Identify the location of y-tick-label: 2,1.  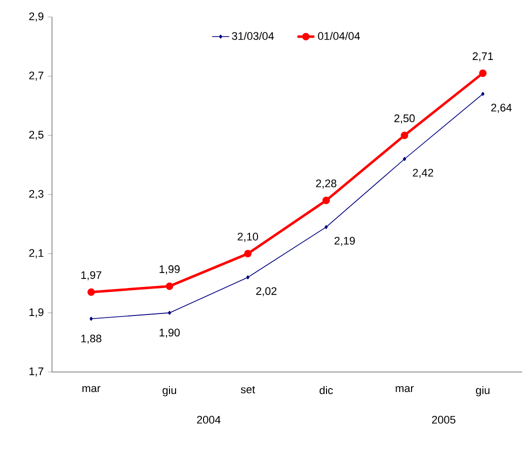
(36, 253).